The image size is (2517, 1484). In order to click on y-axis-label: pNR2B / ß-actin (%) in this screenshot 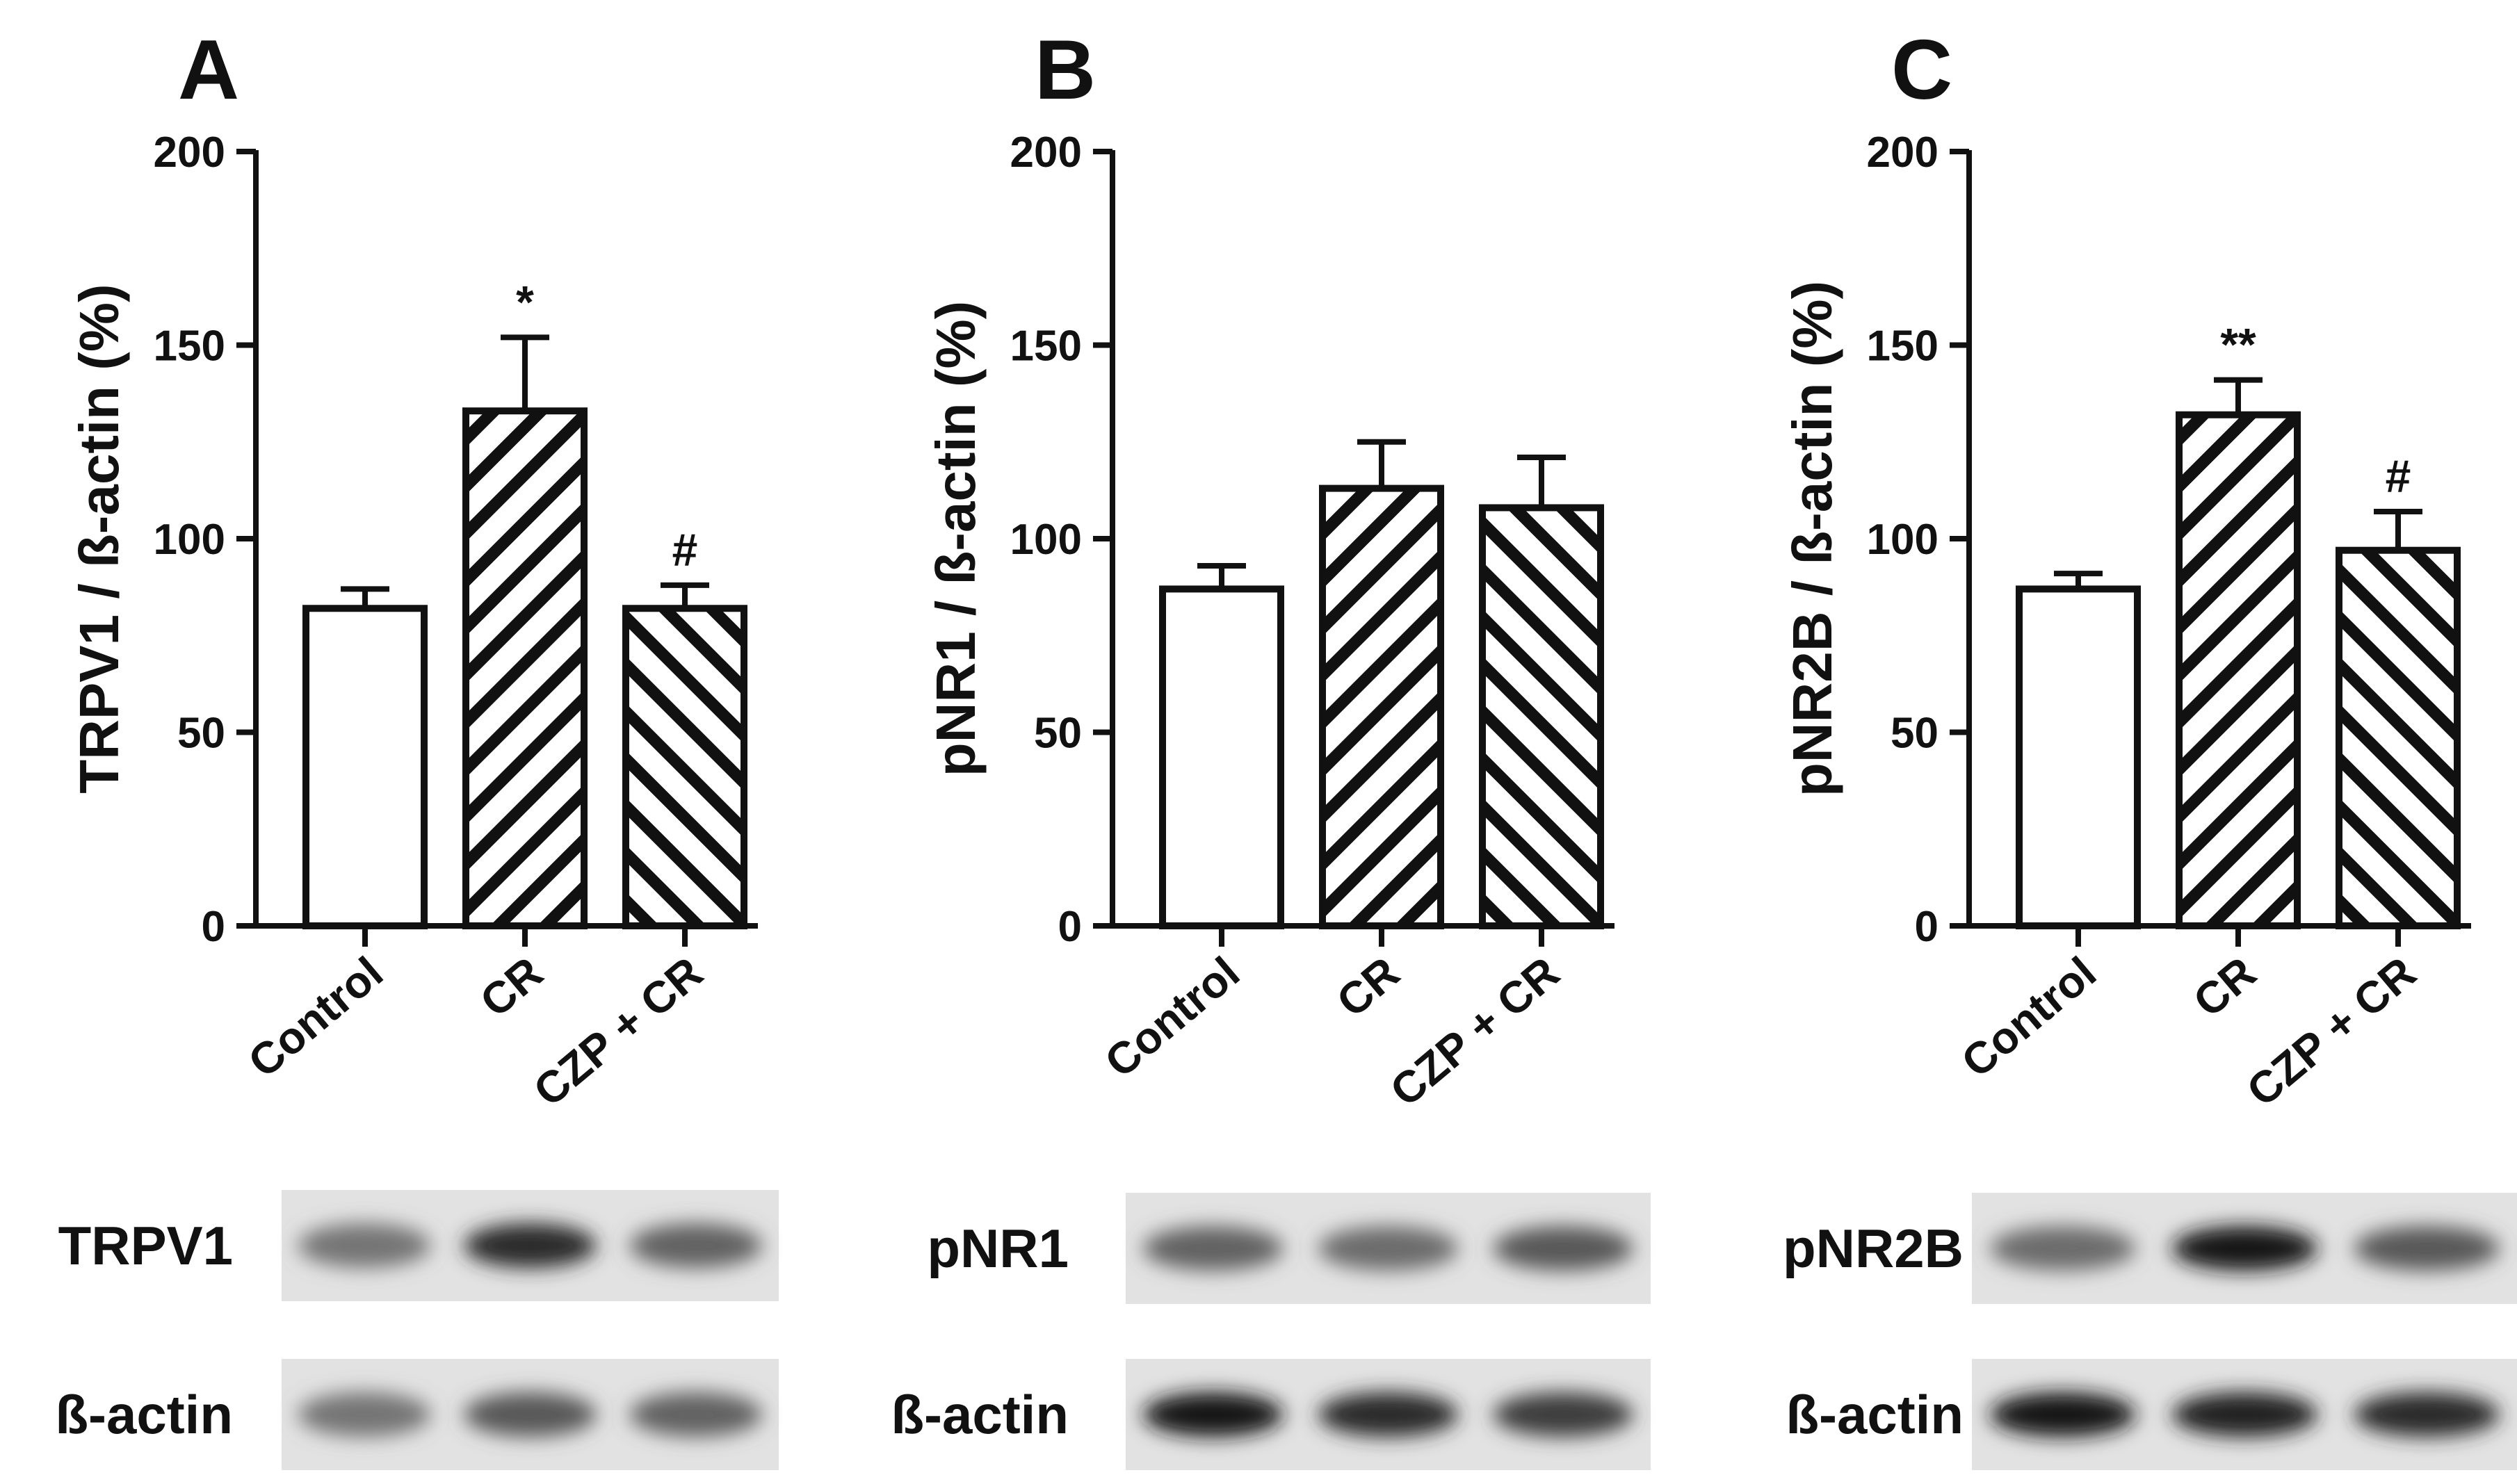, I will do `click(1812, 539)`.